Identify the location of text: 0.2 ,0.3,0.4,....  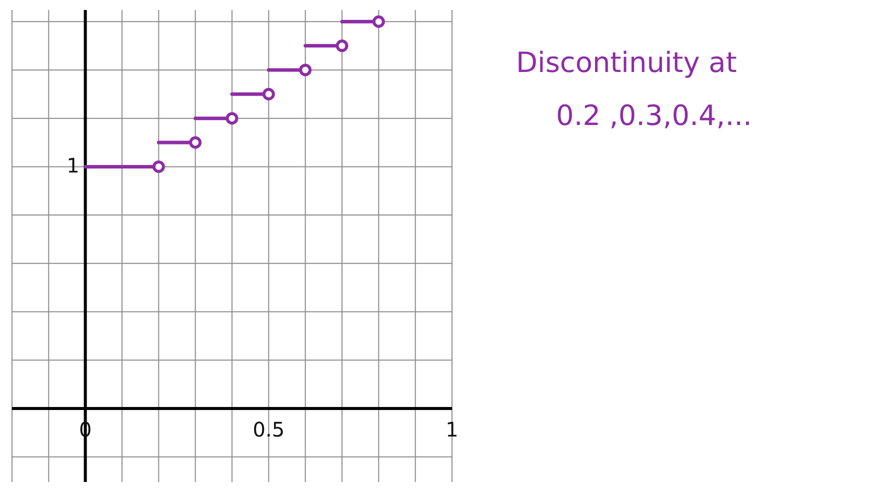
(653, 116).